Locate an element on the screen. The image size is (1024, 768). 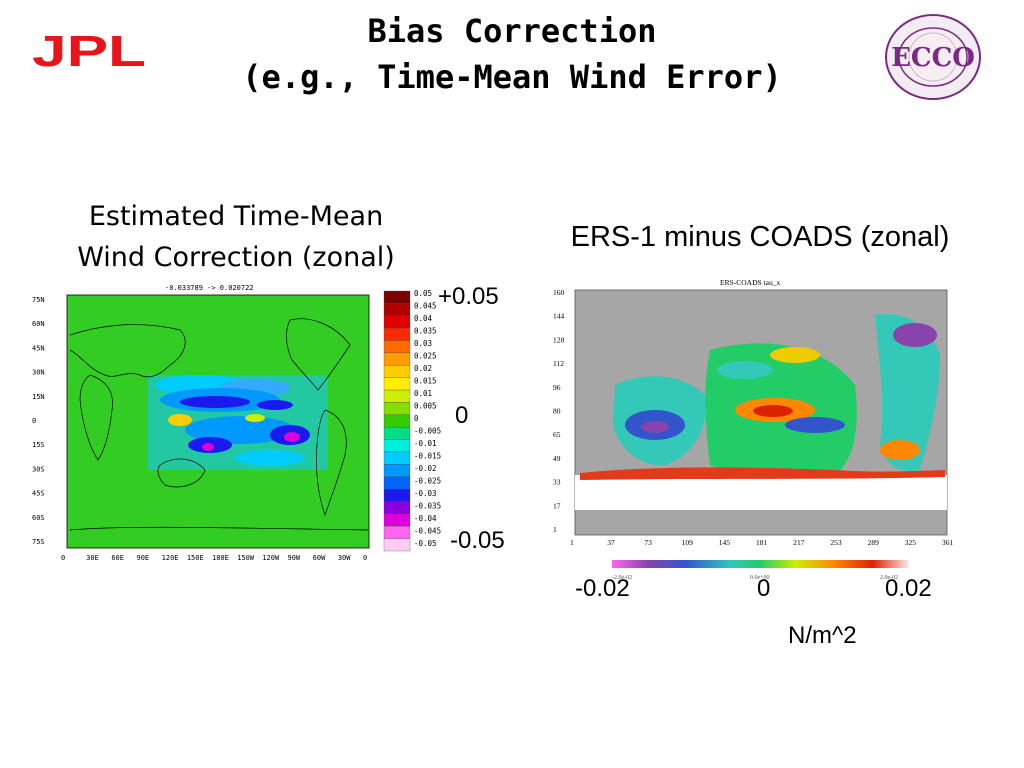
left-colorbar-tick-label: -0.045 is located at coordinates (427, 531).